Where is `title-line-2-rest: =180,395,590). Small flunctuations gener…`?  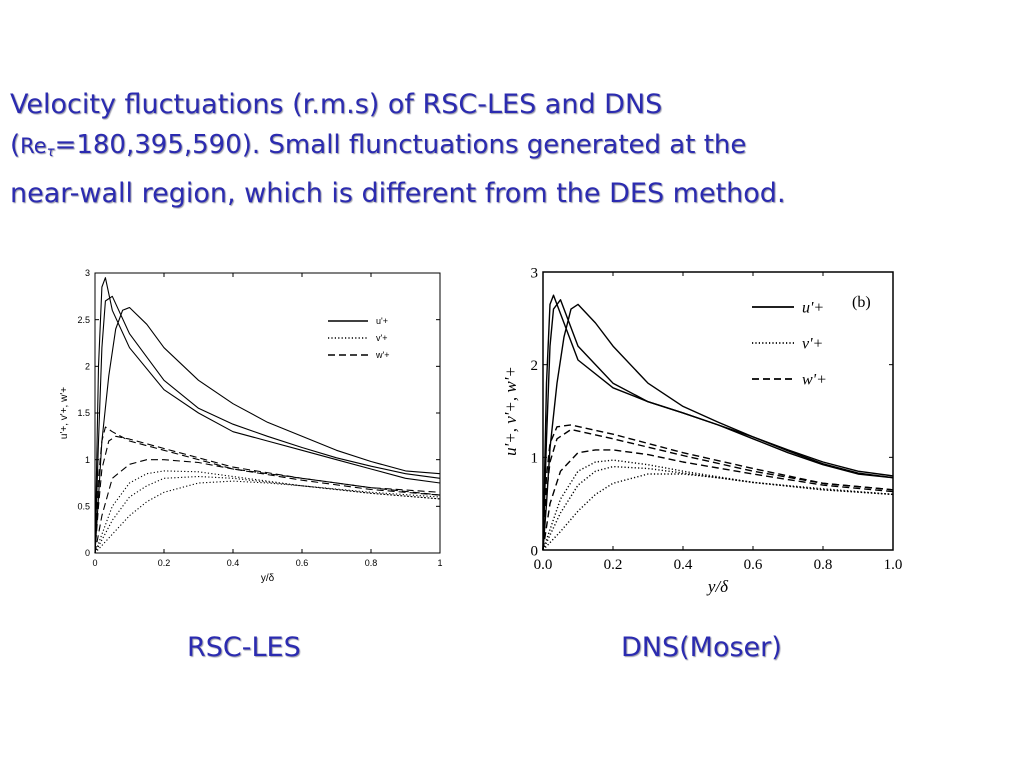 title-line-2-rest: =180,395,590). Small flunctuations gener… is located at coordinates (400, 145).